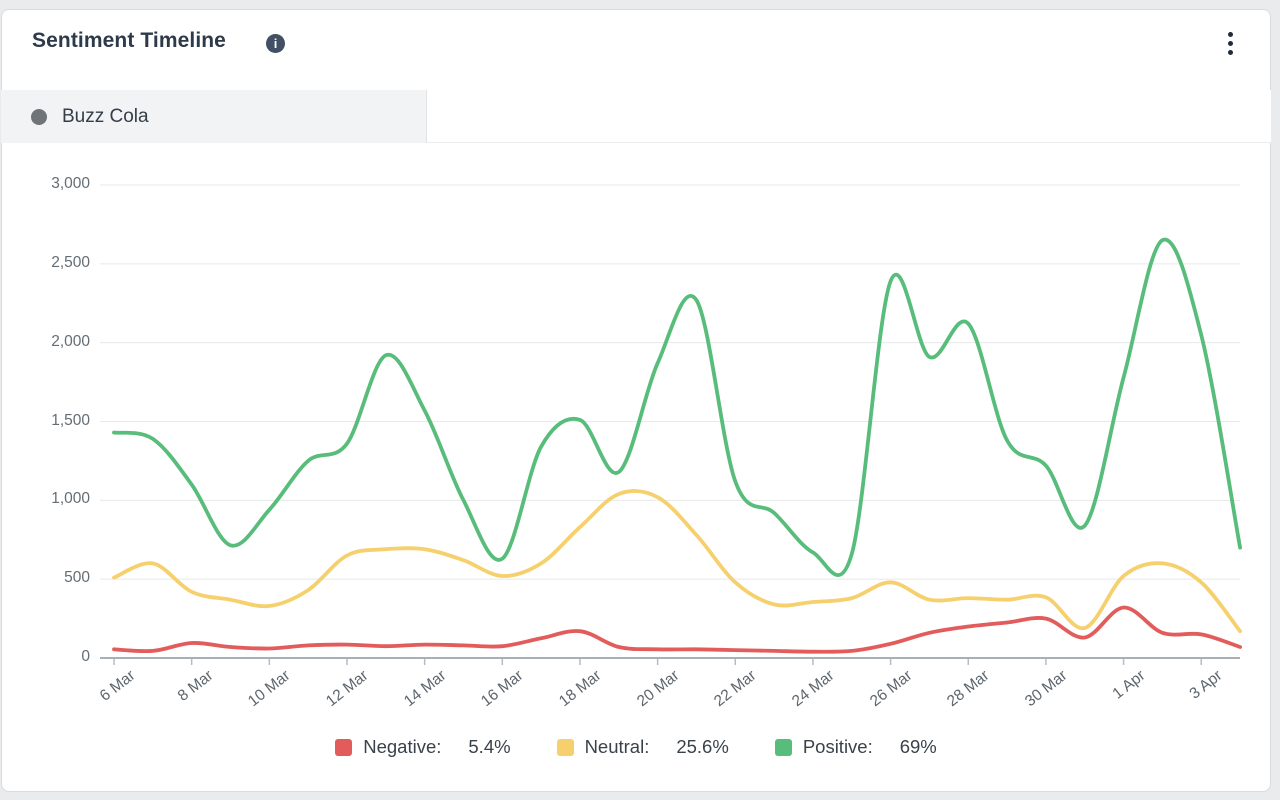 The image size is (1280, 800). Describe the element at coordinates (105, 116) in the screenshot. I see `tab-label: Buzz Cola` at that location.